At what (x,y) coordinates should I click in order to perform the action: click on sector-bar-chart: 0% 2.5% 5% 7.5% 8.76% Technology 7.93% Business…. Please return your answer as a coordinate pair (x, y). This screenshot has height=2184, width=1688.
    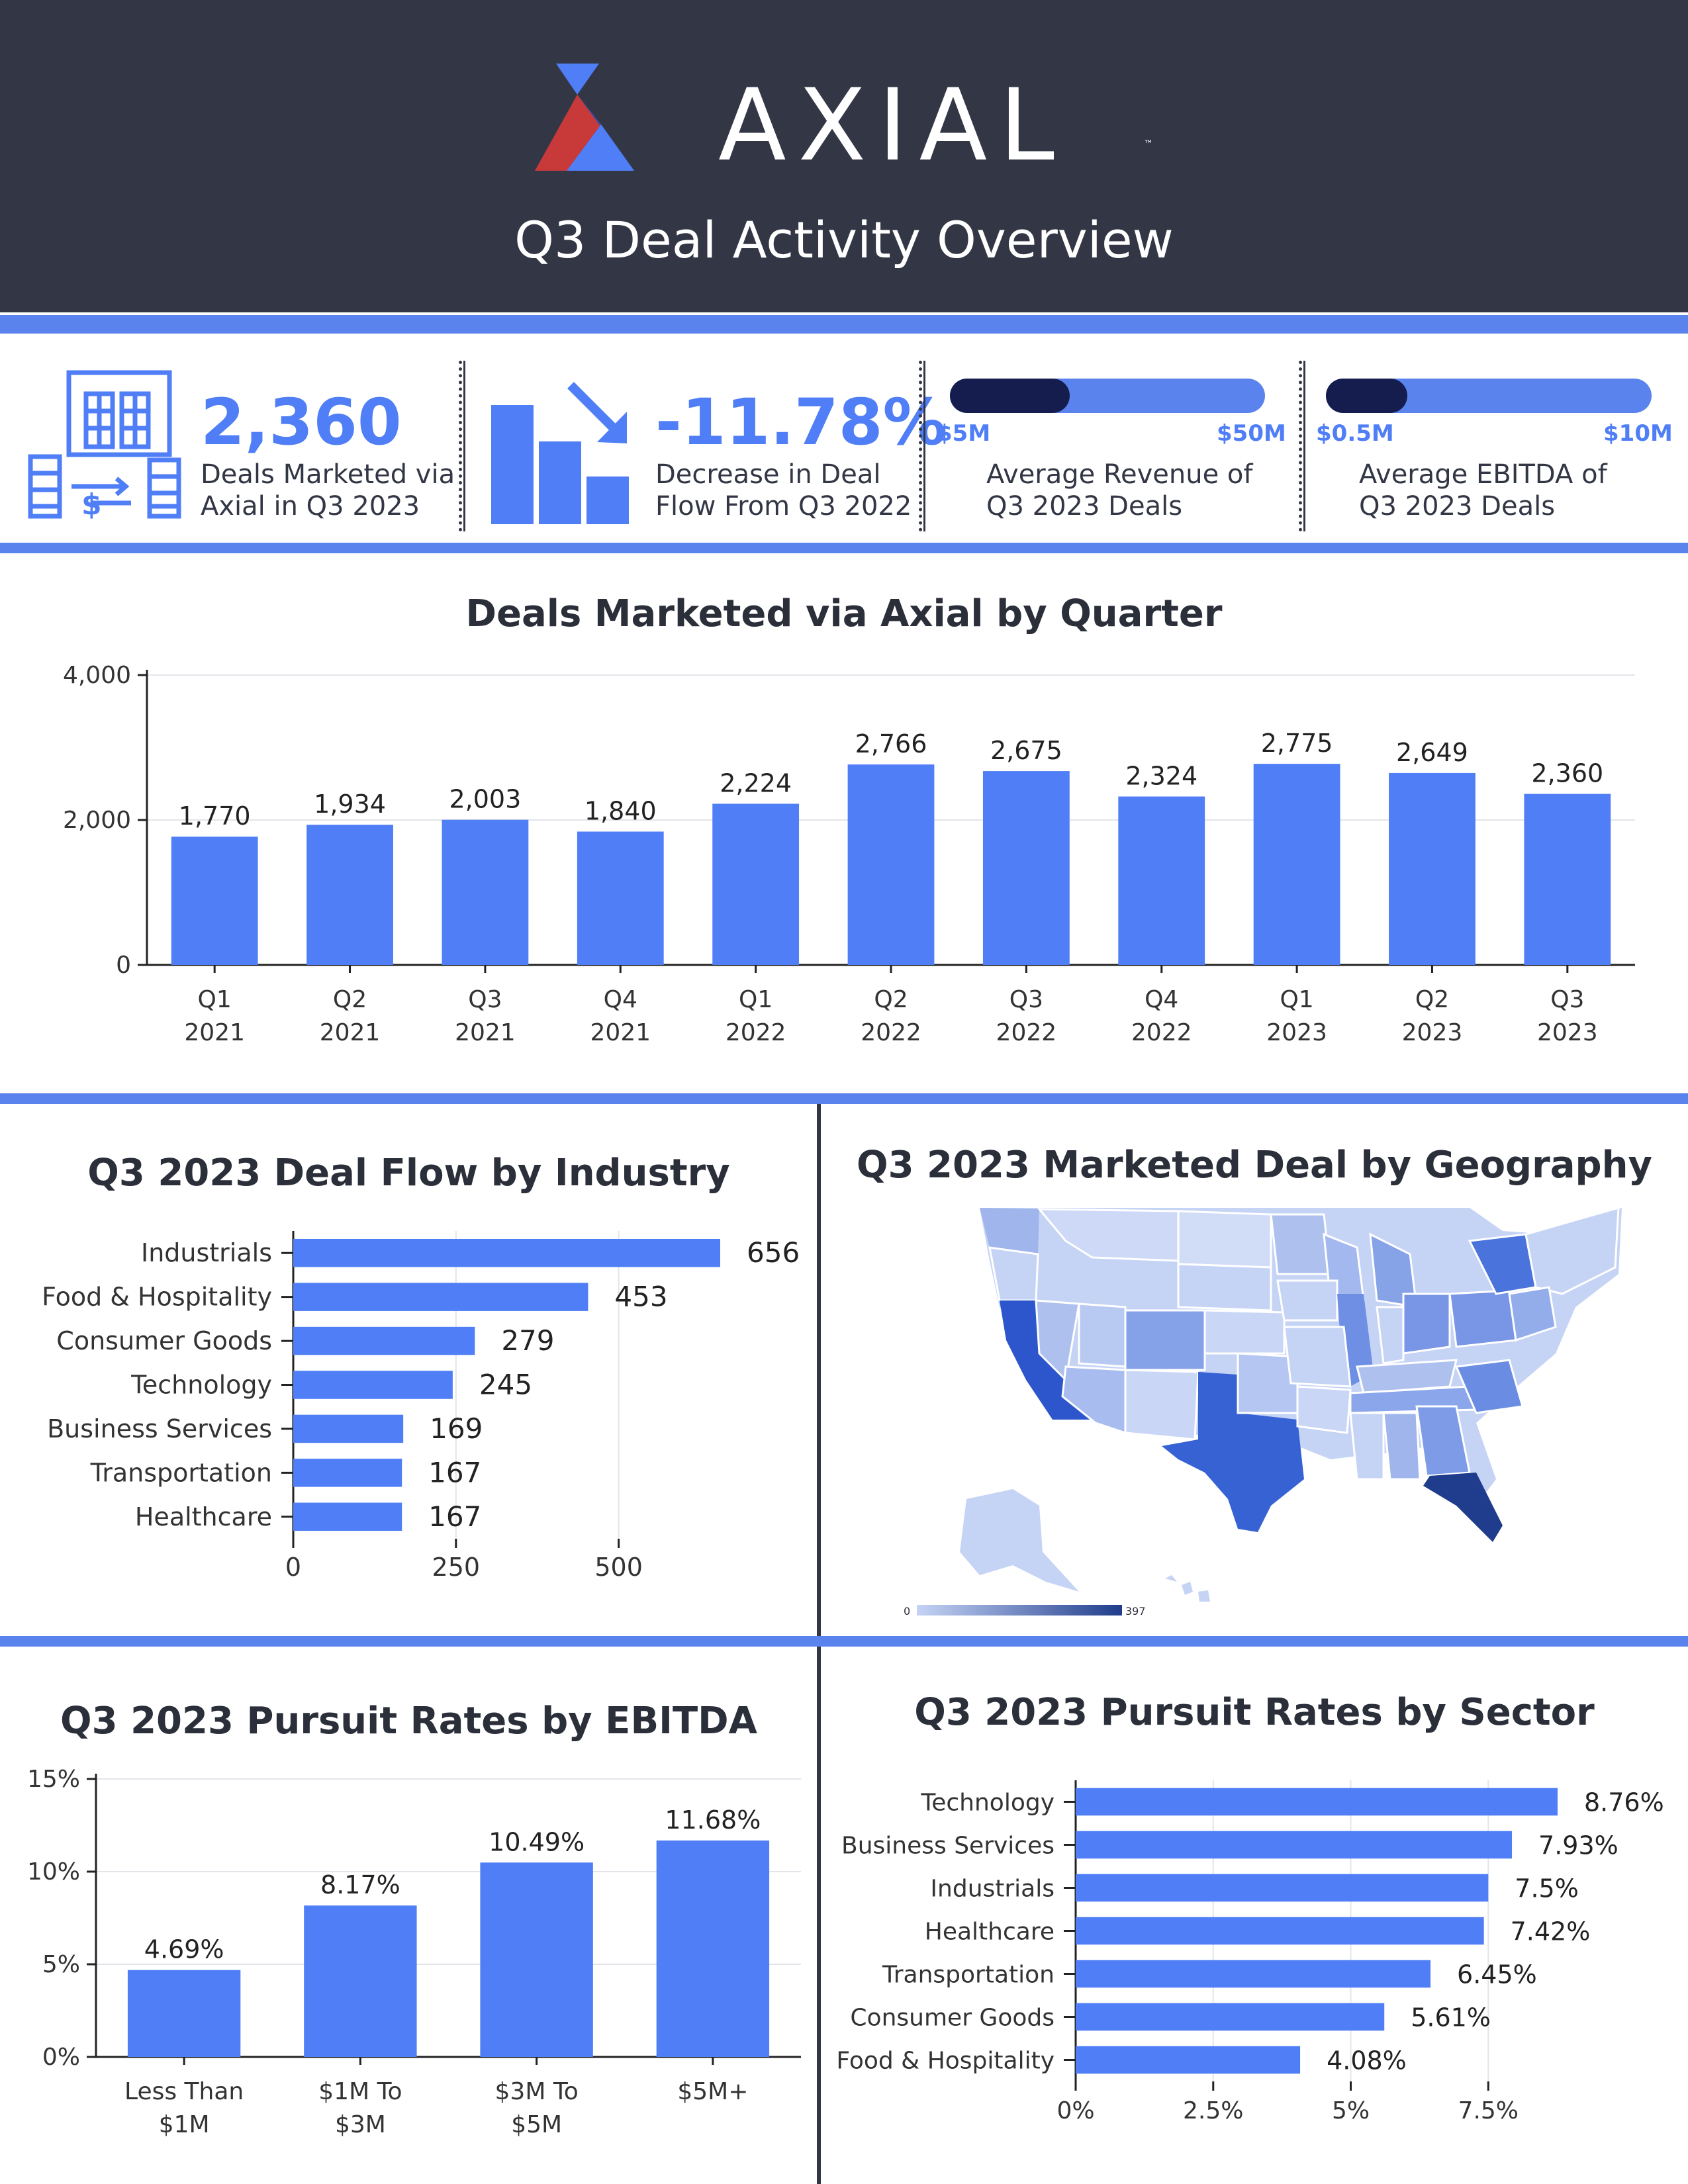
    Looking at the image, I should click on (1250, 1952).